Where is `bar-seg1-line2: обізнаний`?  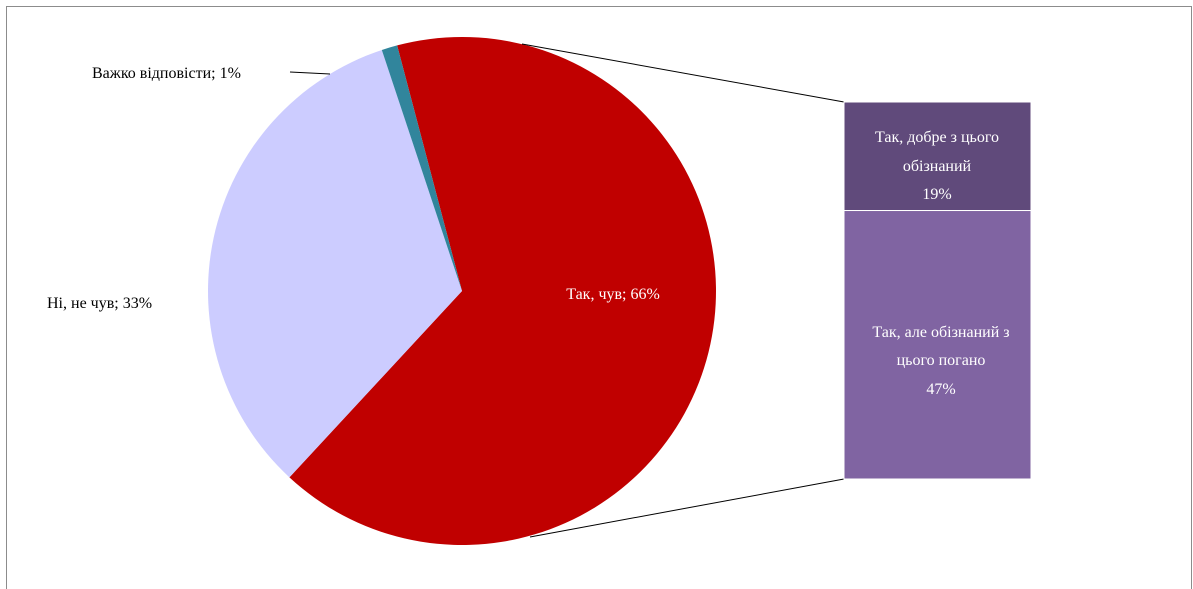 bar-seg1-line2: обізнаний is located at coordinates (937, 166).